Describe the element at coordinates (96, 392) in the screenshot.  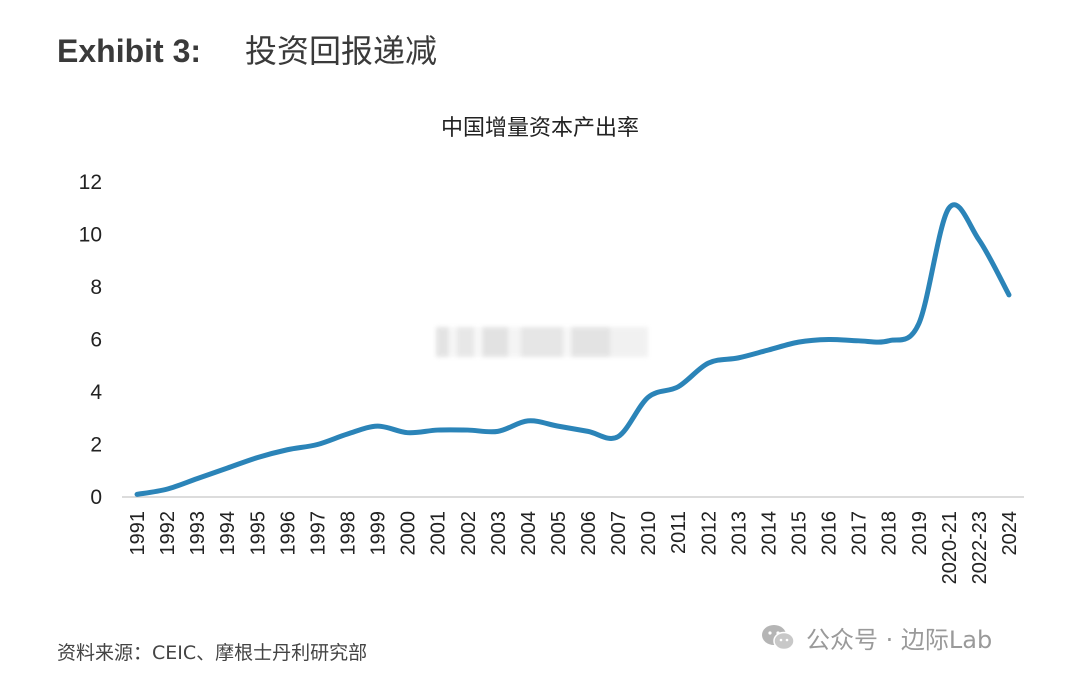
I see `y-tick-label: 4` at that location.